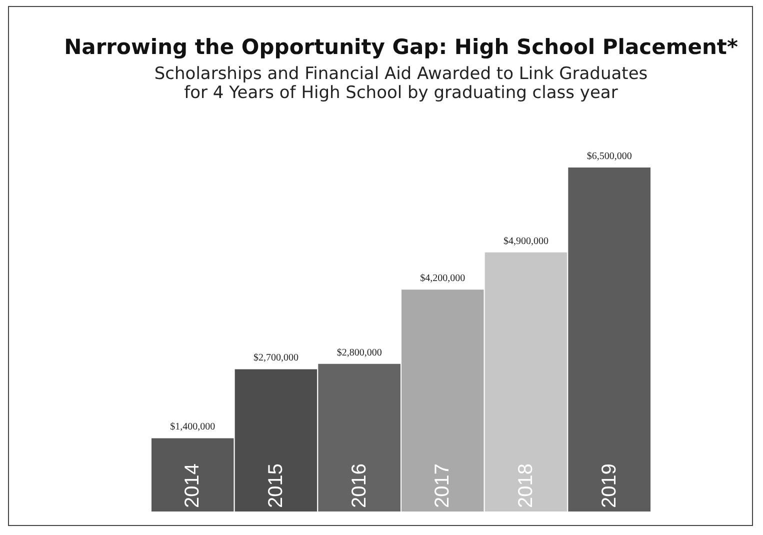 This screenshot has width=763, height=535. What do you see at coordinates (401, 74) in the screenshot?
I see `text: Scholarships and Financial Aid Awarded to Link Graduates` at bounding box center [401, 74].